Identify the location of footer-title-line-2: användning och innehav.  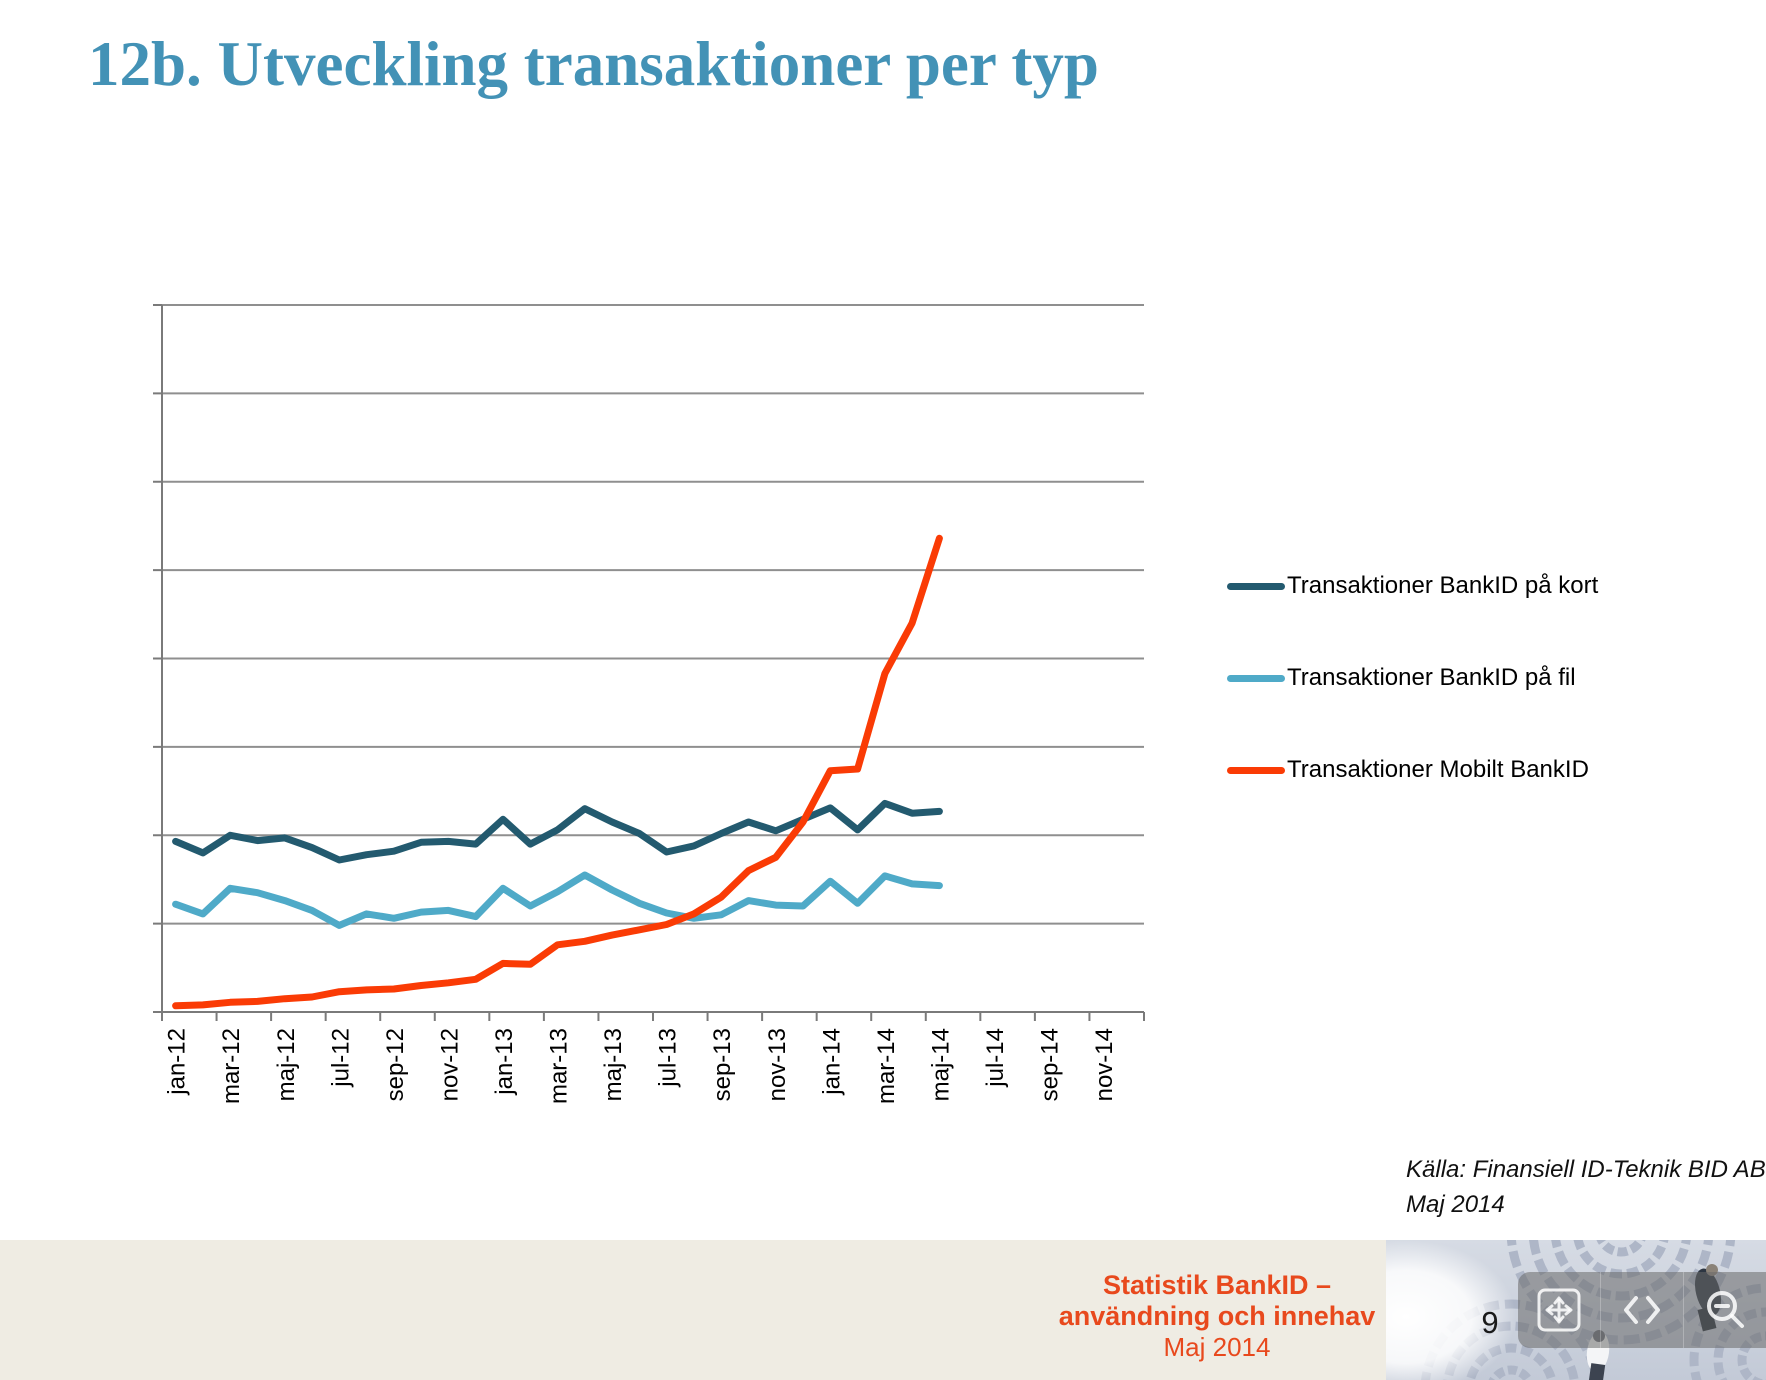
(1217, 1316).